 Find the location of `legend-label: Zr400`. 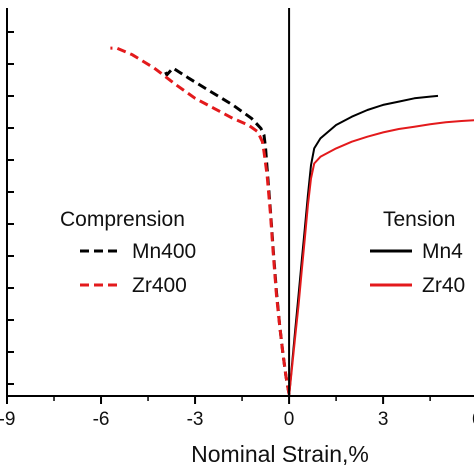

legend-label: Zr400 is located at coordinates (159, 285).